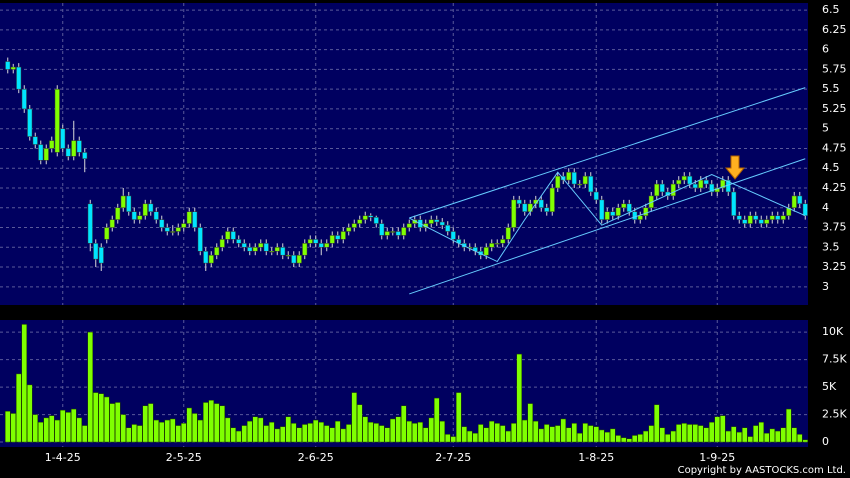  Describe the element at coordinates (825, 128) in the screenshot. I see `y-tick-label: 5` at that location.